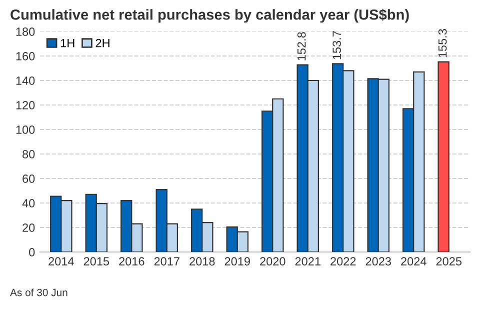 The width and height of the screenshot is (500, 315). I want to click on y-tick-label: 160, so click(25, 56).